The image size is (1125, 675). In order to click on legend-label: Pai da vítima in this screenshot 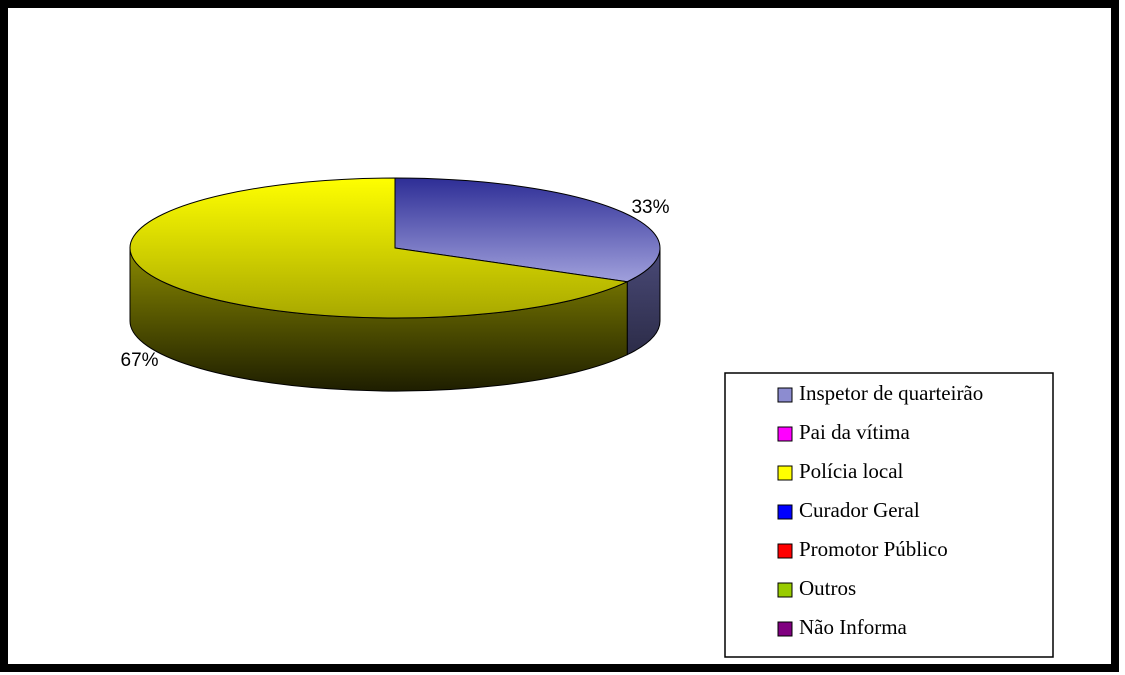, I will do `click(854, 432)`.